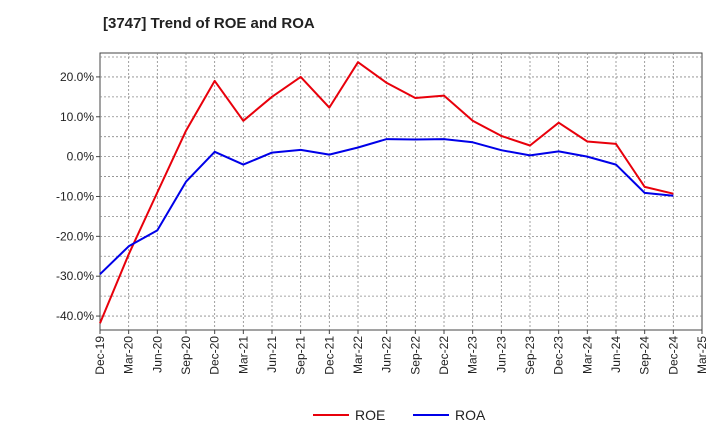  Describe the element at coordinates (75, 276) in the screenshot. I see `y-tick-label: -30.0%` at that location.